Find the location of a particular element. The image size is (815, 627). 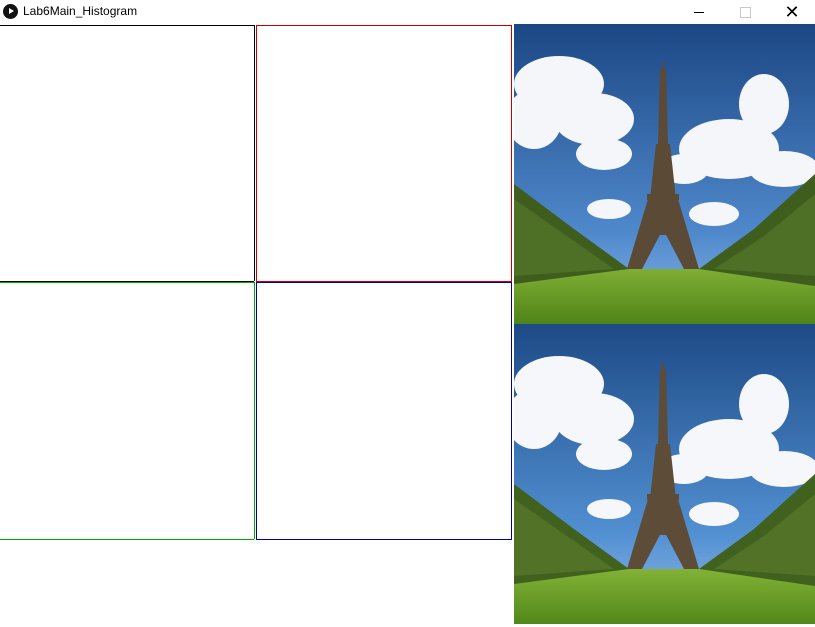

minimize-button is located at coordinates (699, 12).